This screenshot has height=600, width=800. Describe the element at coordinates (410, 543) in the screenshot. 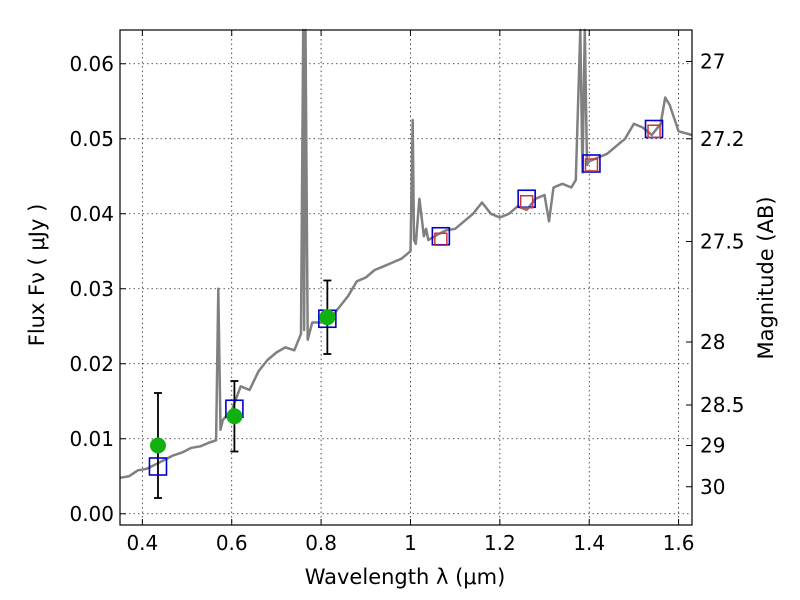

I see `x-tick-label: 1` at that location.